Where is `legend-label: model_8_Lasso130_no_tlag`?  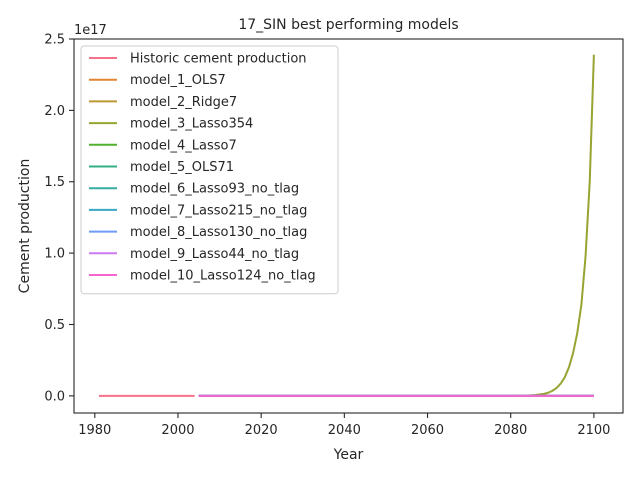 legend-label: model_8_Lasso130_no_tlag is located at coordinates (218, 232).